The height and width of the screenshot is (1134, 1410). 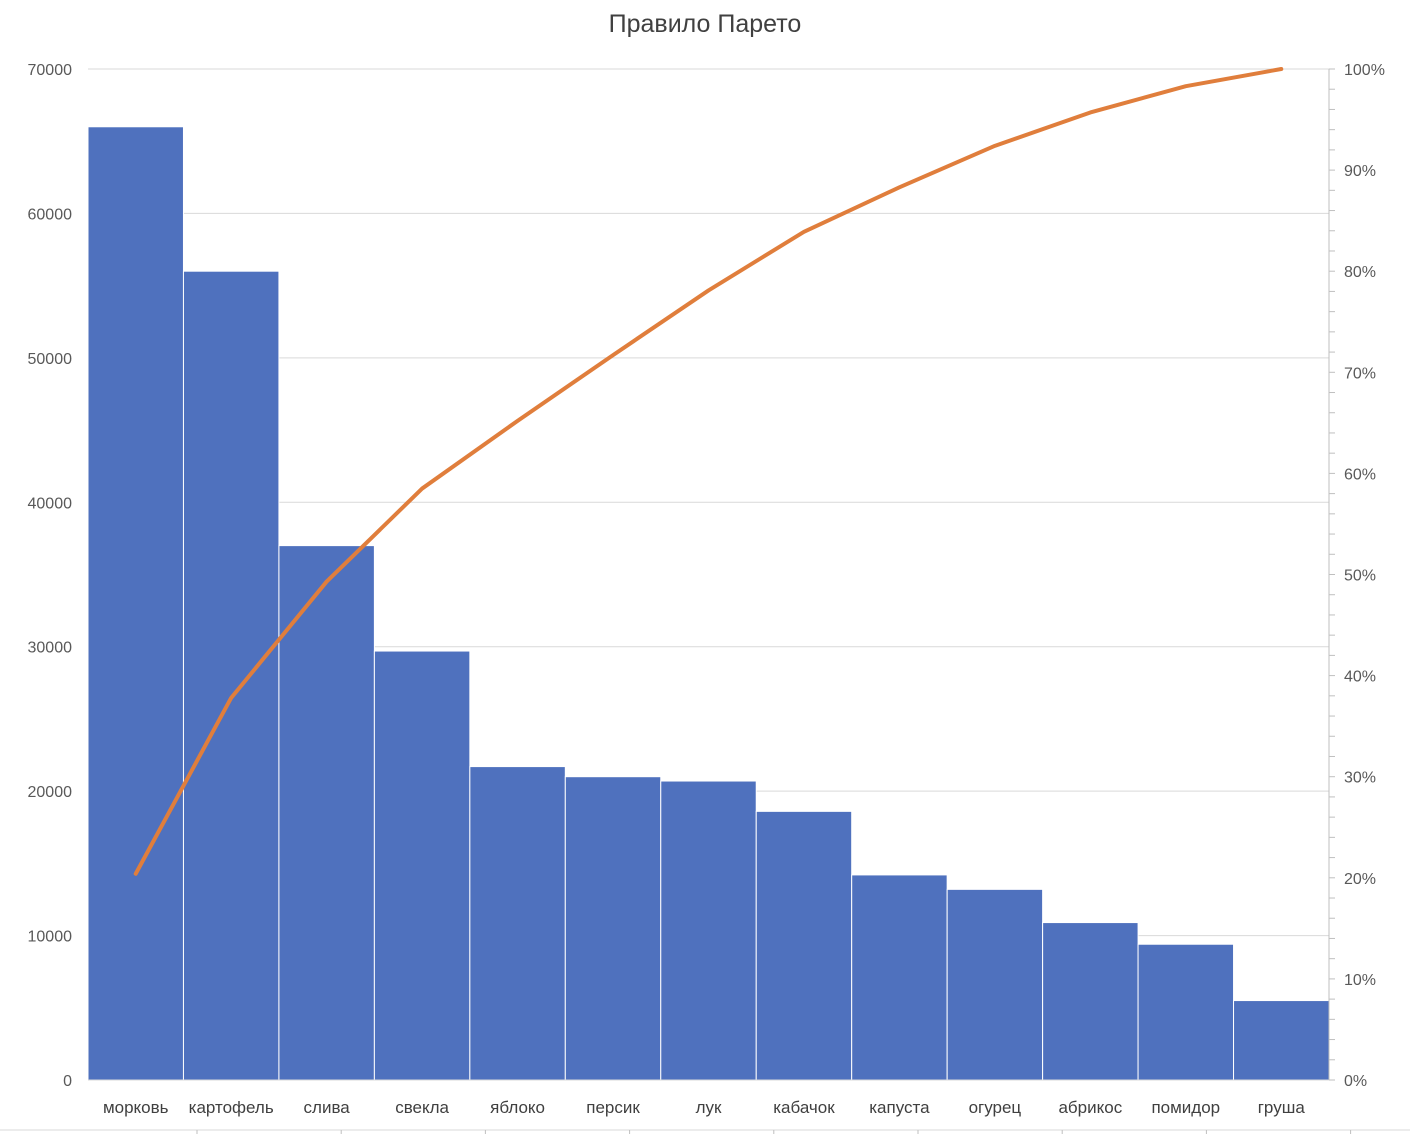 I want to click on right-axis-labels: 0% 10% 20% 30% 40% 50% 60% 70% 80% 90% 100%, so click(x=1364, y=576).